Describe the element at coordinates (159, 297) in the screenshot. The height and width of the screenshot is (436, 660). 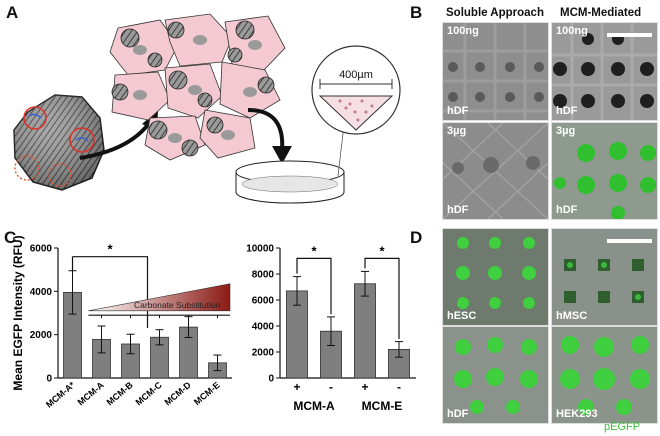
I see `carbonate-gradient-wedge` at that location.